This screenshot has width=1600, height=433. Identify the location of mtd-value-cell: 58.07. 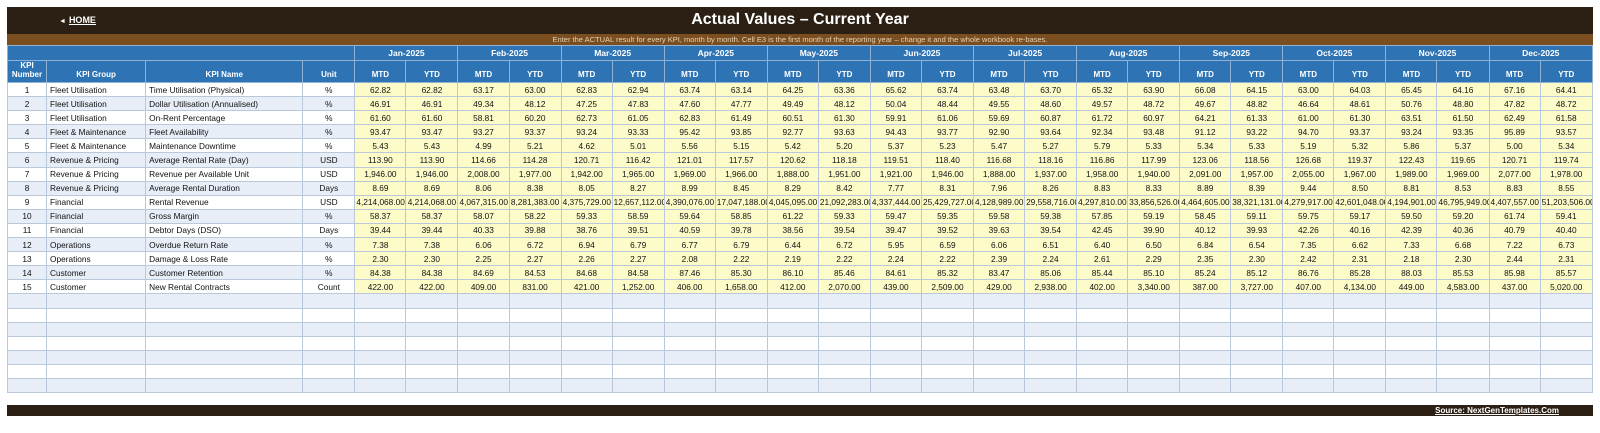
(483, 216).